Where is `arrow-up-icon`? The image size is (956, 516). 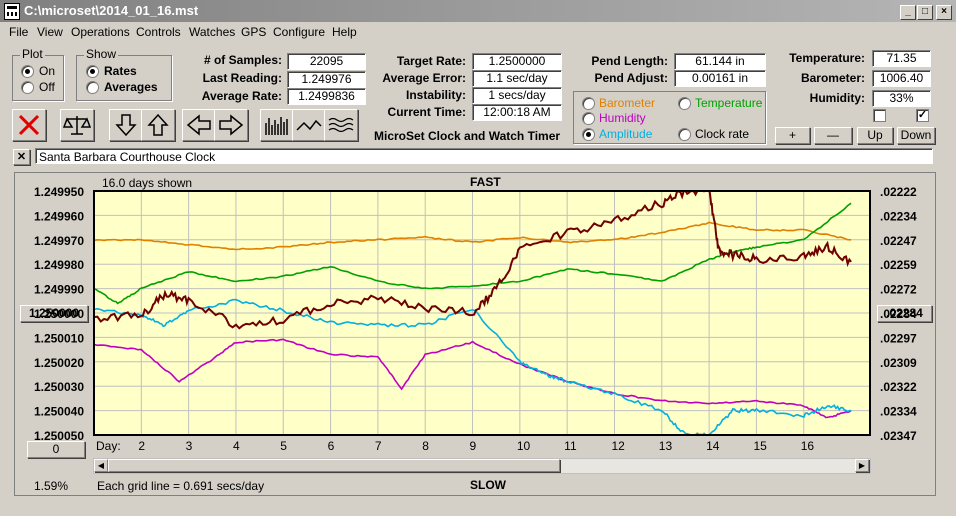 arrow-up-icon is located at coordinates (158, 124).